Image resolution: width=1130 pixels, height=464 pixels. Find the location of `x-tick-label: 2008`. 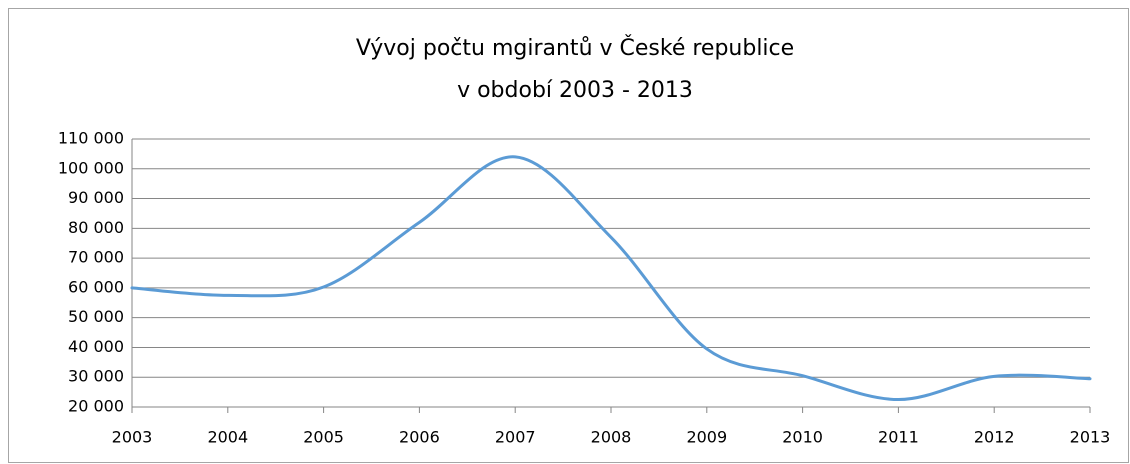

x-tick-label: 2008 is located at coordinates (611, 437).